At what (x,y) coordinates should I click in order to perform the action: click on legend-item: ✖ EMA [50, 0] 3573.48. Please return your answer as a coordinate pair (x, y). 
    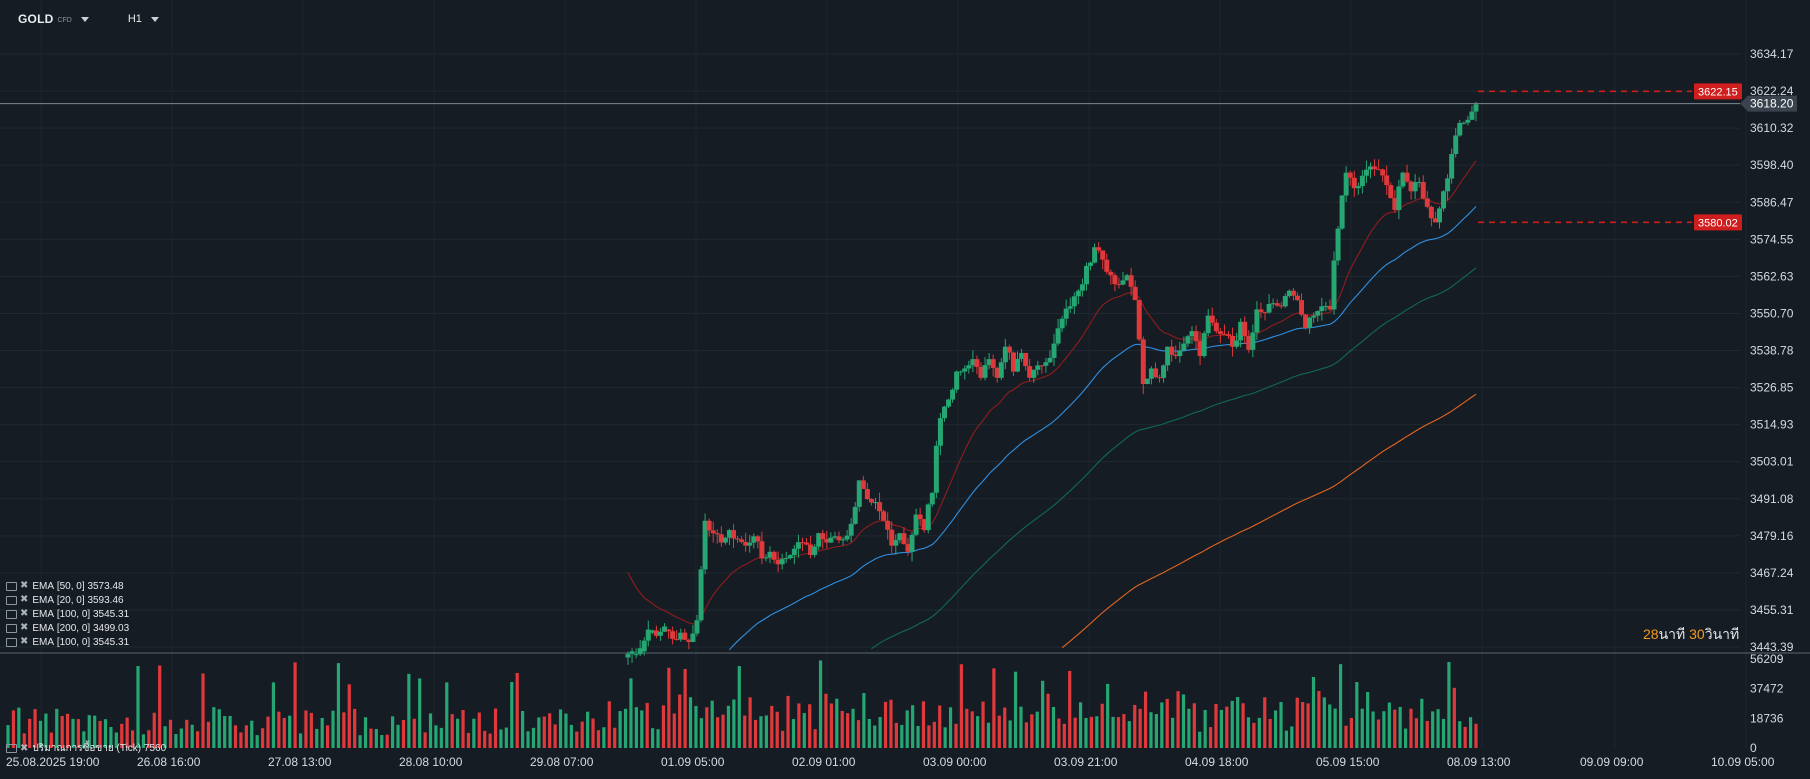
    Looking at the image, I should click on (67, 586).